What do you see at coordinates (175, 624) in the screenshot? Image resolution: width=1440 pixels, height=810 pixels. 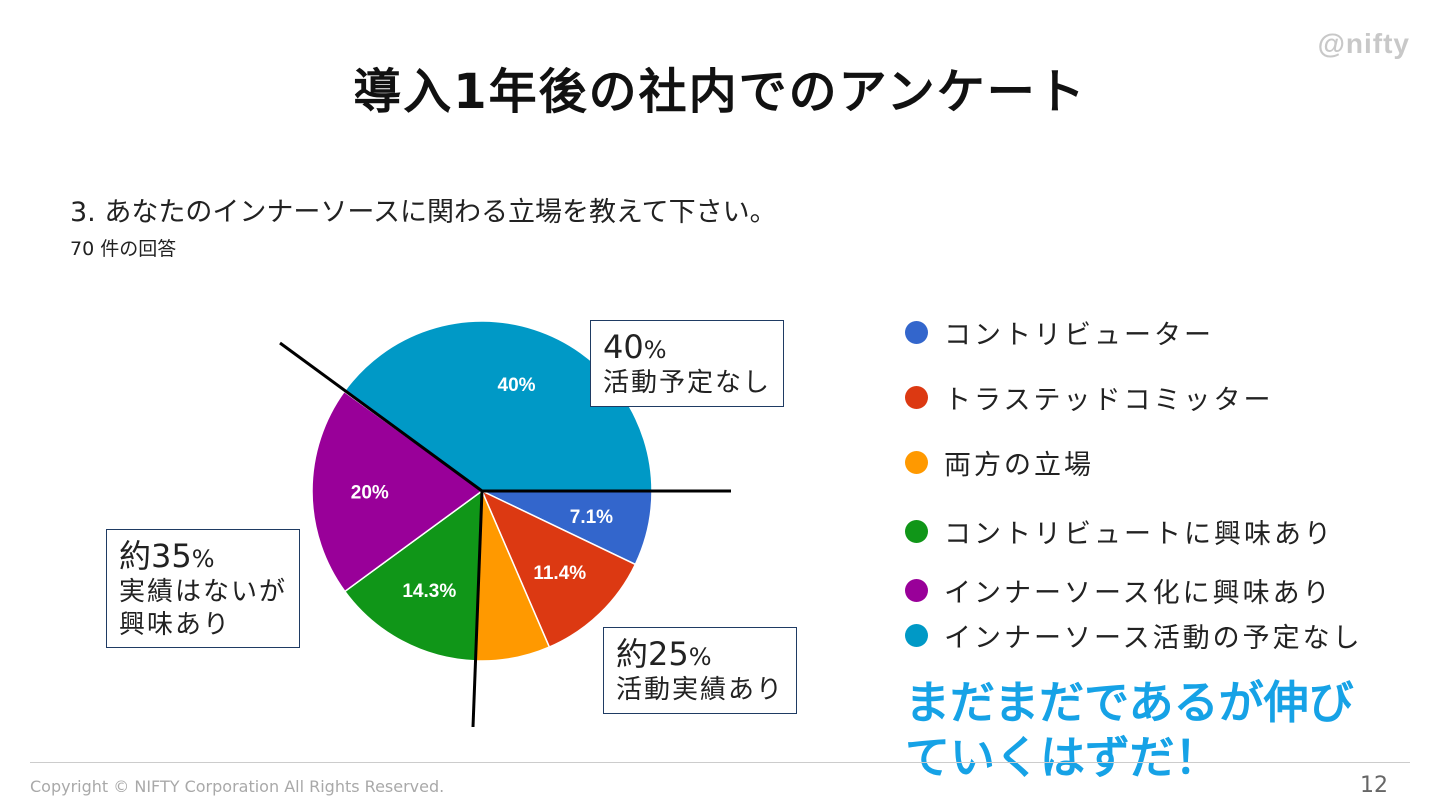 I see `callout-interest-line2: 興味あり` at bounding box center [175, 624].